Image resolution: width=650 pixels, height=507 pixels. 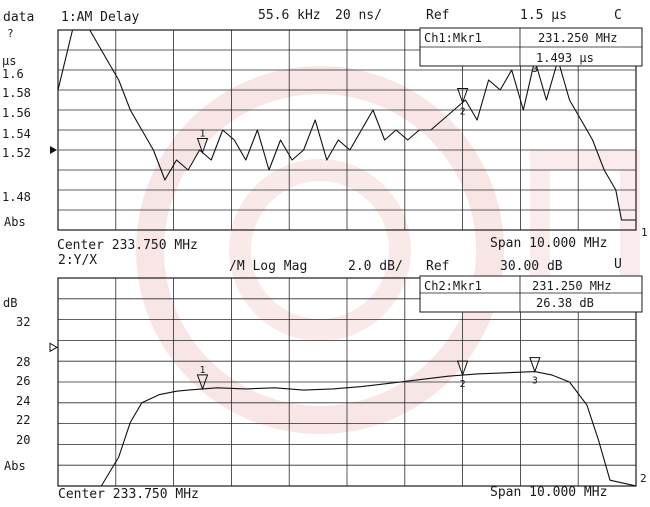 What do you see at coordinates (531, 294) in the screenshot?
I see `ch2-marker-readout-box` at bounding box center [531, 294].